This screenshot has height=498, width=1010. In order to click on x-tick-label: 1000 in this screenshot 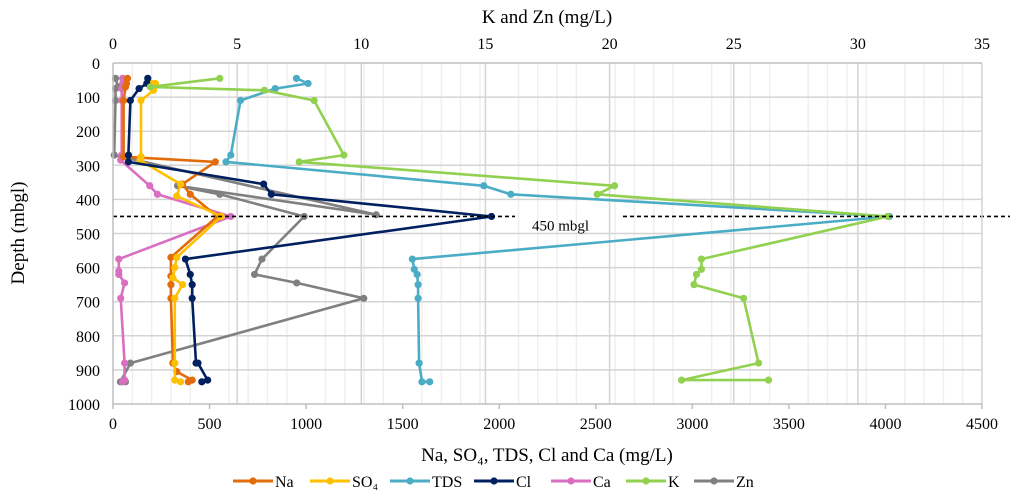, I will do `click(306, 424)`.